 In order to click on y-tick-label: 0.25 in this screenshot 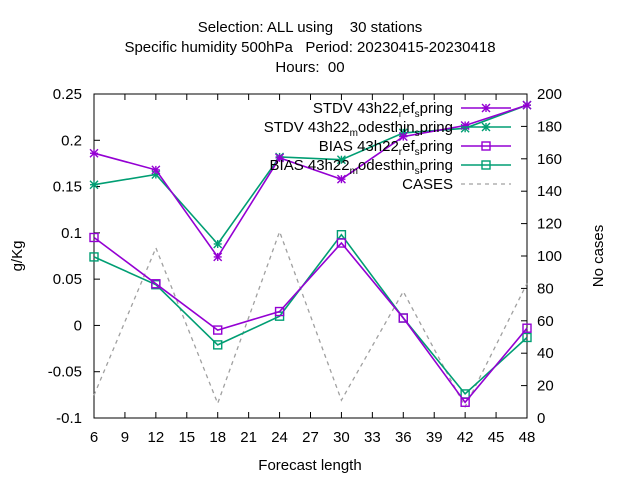, I will do `click(67, 94)`.